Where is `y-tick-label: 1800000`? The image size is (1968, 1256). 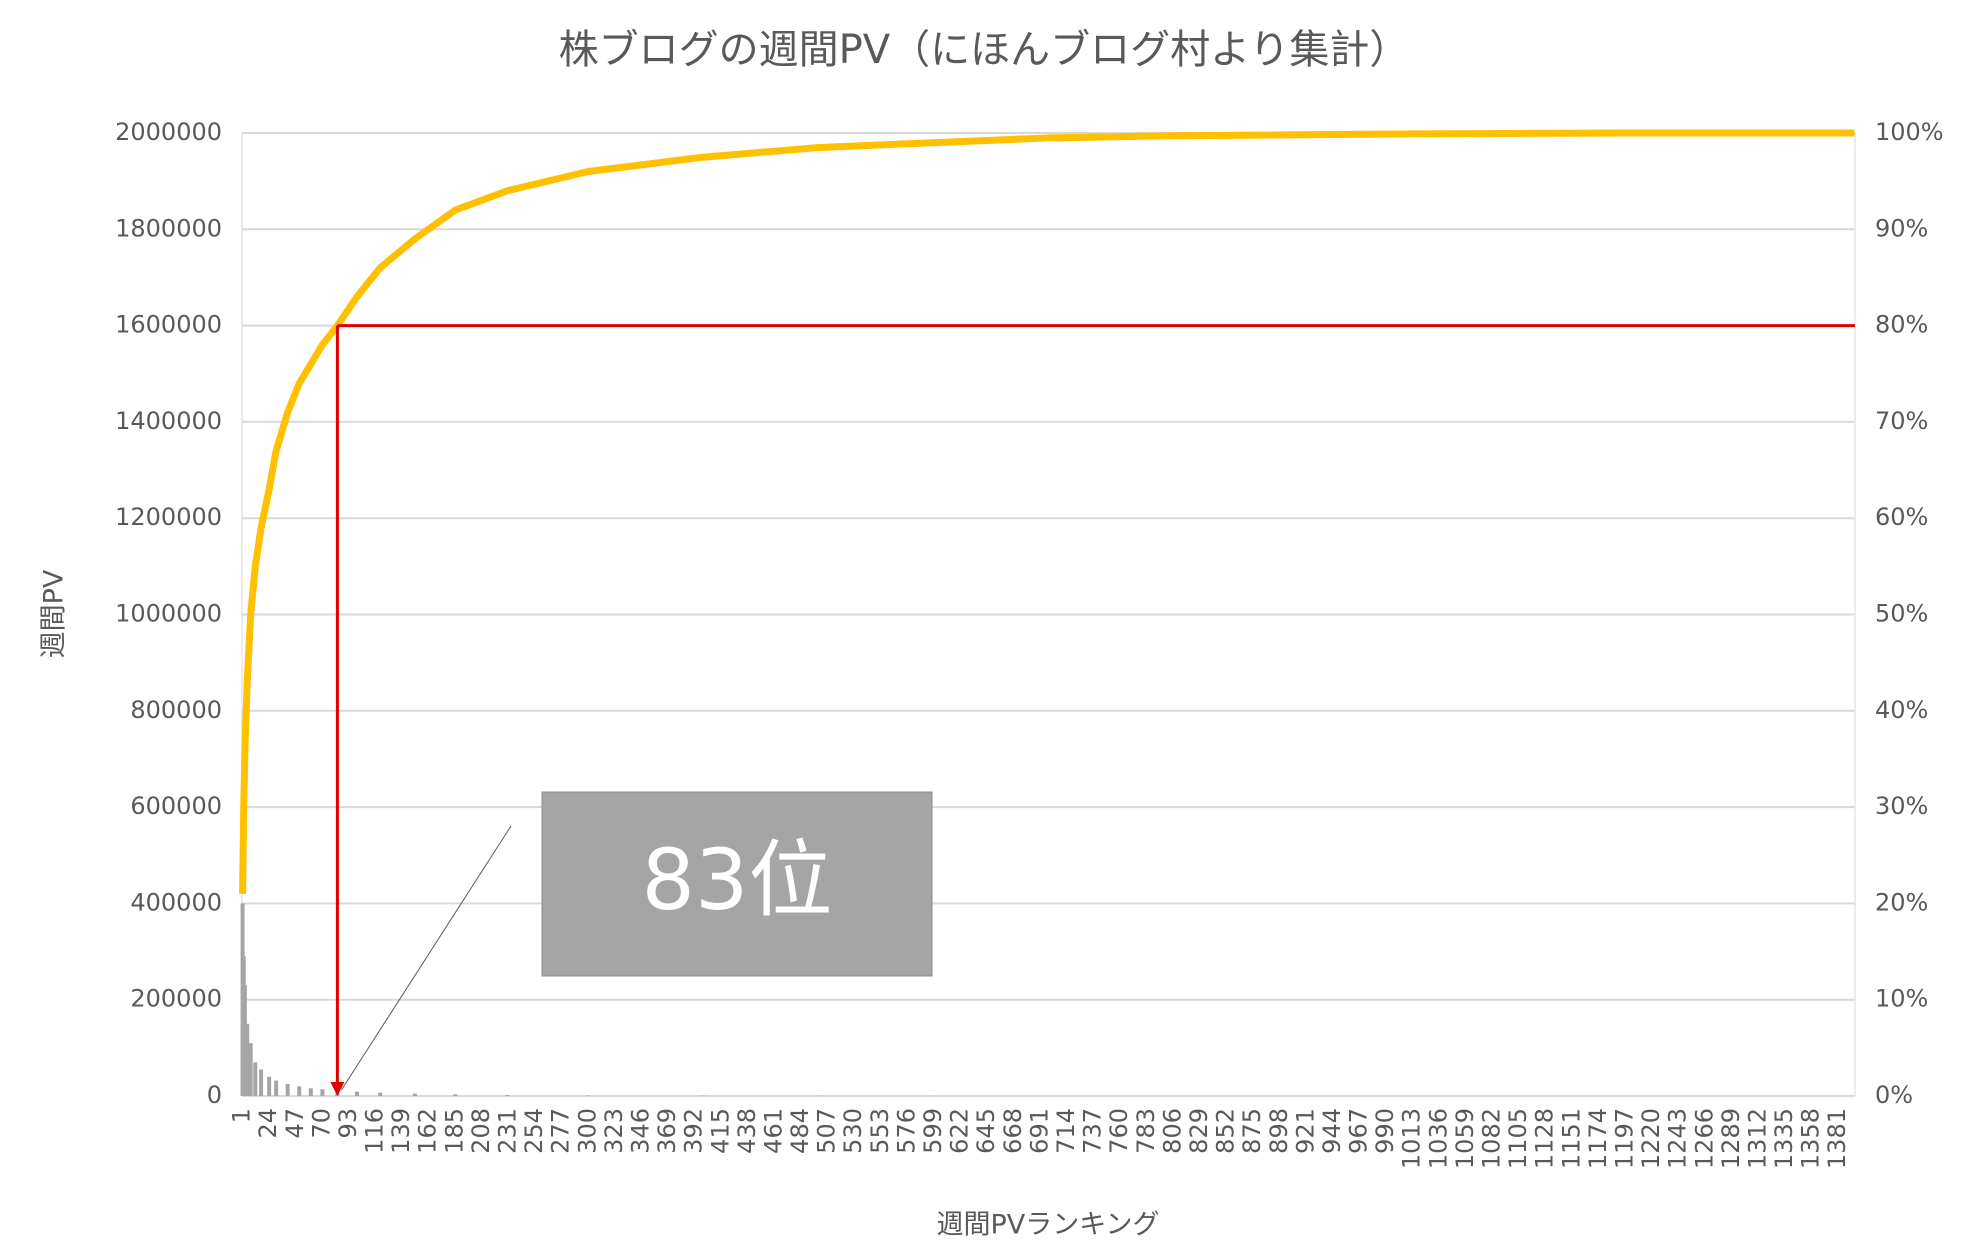
y-tick-label: 1800000 is located at coordinates (168, 228).